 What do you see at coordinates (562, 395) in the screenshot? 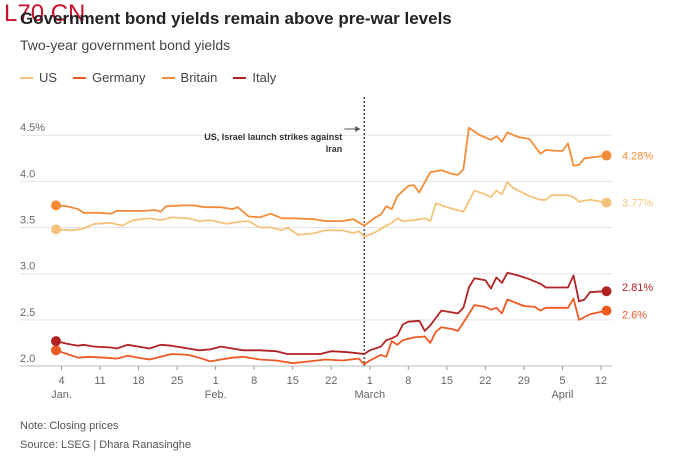
I see `x-month-label: April` at bounding box center [562, 395].